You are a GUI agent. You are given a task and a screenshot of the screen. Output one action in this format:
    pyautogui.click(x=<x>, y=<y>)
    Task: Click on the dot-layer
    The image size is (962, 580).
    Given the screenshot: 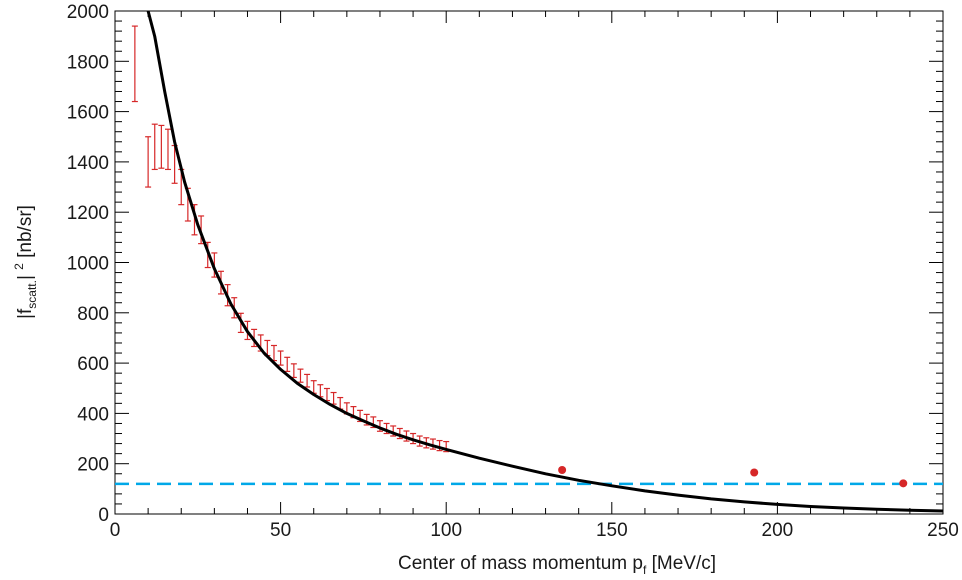 What is the action you would take?
    pyautogui.click(x=733, y=476)
    